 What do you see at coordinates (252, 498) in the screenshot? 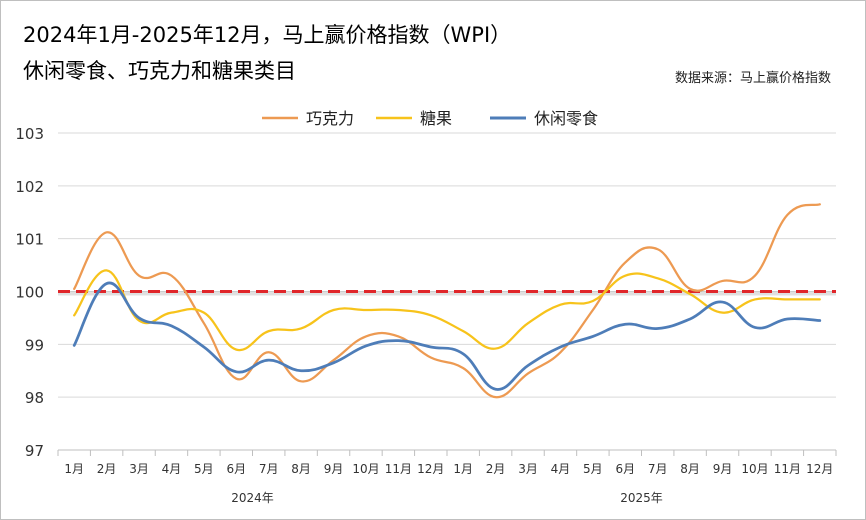
I see `x-year-label: 2024年` at bounding box center [252, 498].